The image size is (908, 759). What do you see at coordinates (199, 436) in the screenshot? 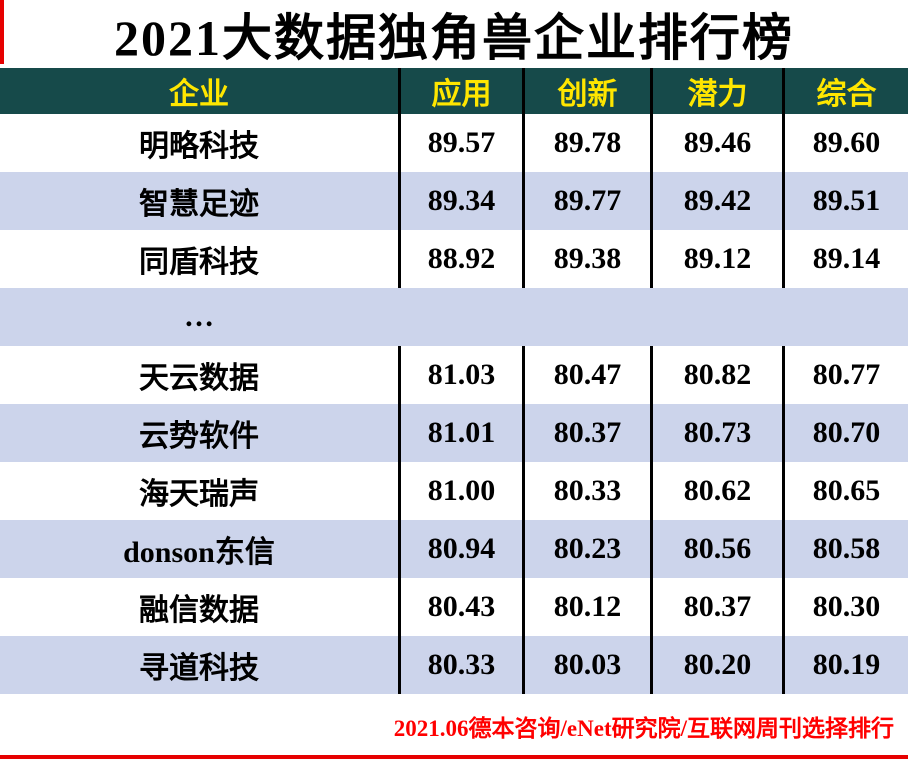
I see `company-cell: 云势软件` at bounding box center [199, 436].